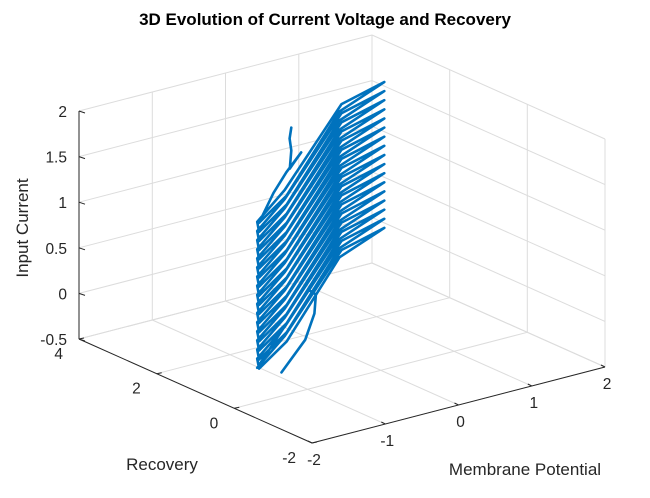  I want to click on y-axis-line, so click(195, 391).